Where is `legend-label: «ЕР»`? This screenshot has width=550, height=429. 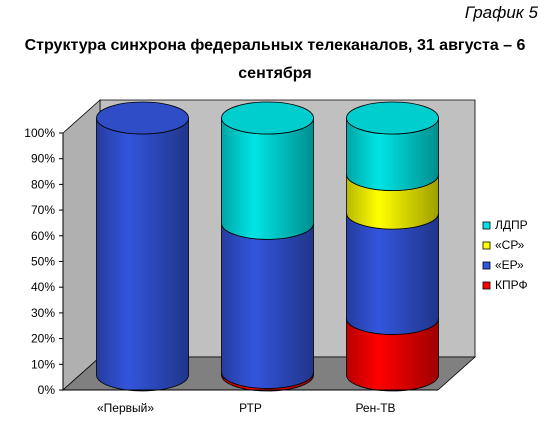
legend-label: «ЕР» is located at coordinates (509, 265).